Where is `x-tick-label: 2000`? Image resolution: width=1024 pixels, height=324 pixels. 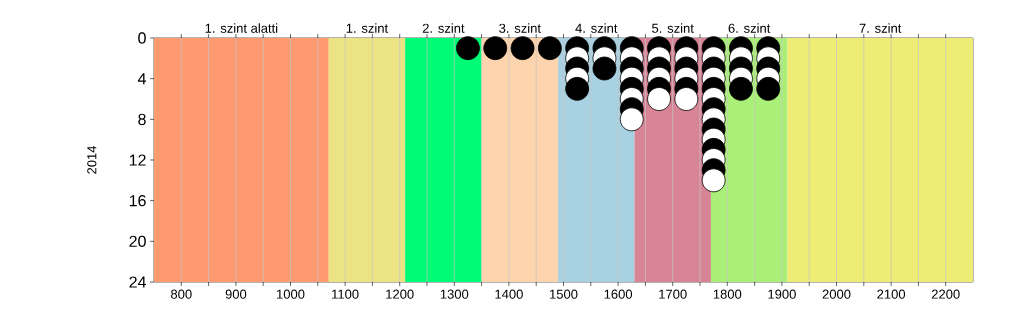
x-tick-label: 2000 is located at coordinates (836, 294).